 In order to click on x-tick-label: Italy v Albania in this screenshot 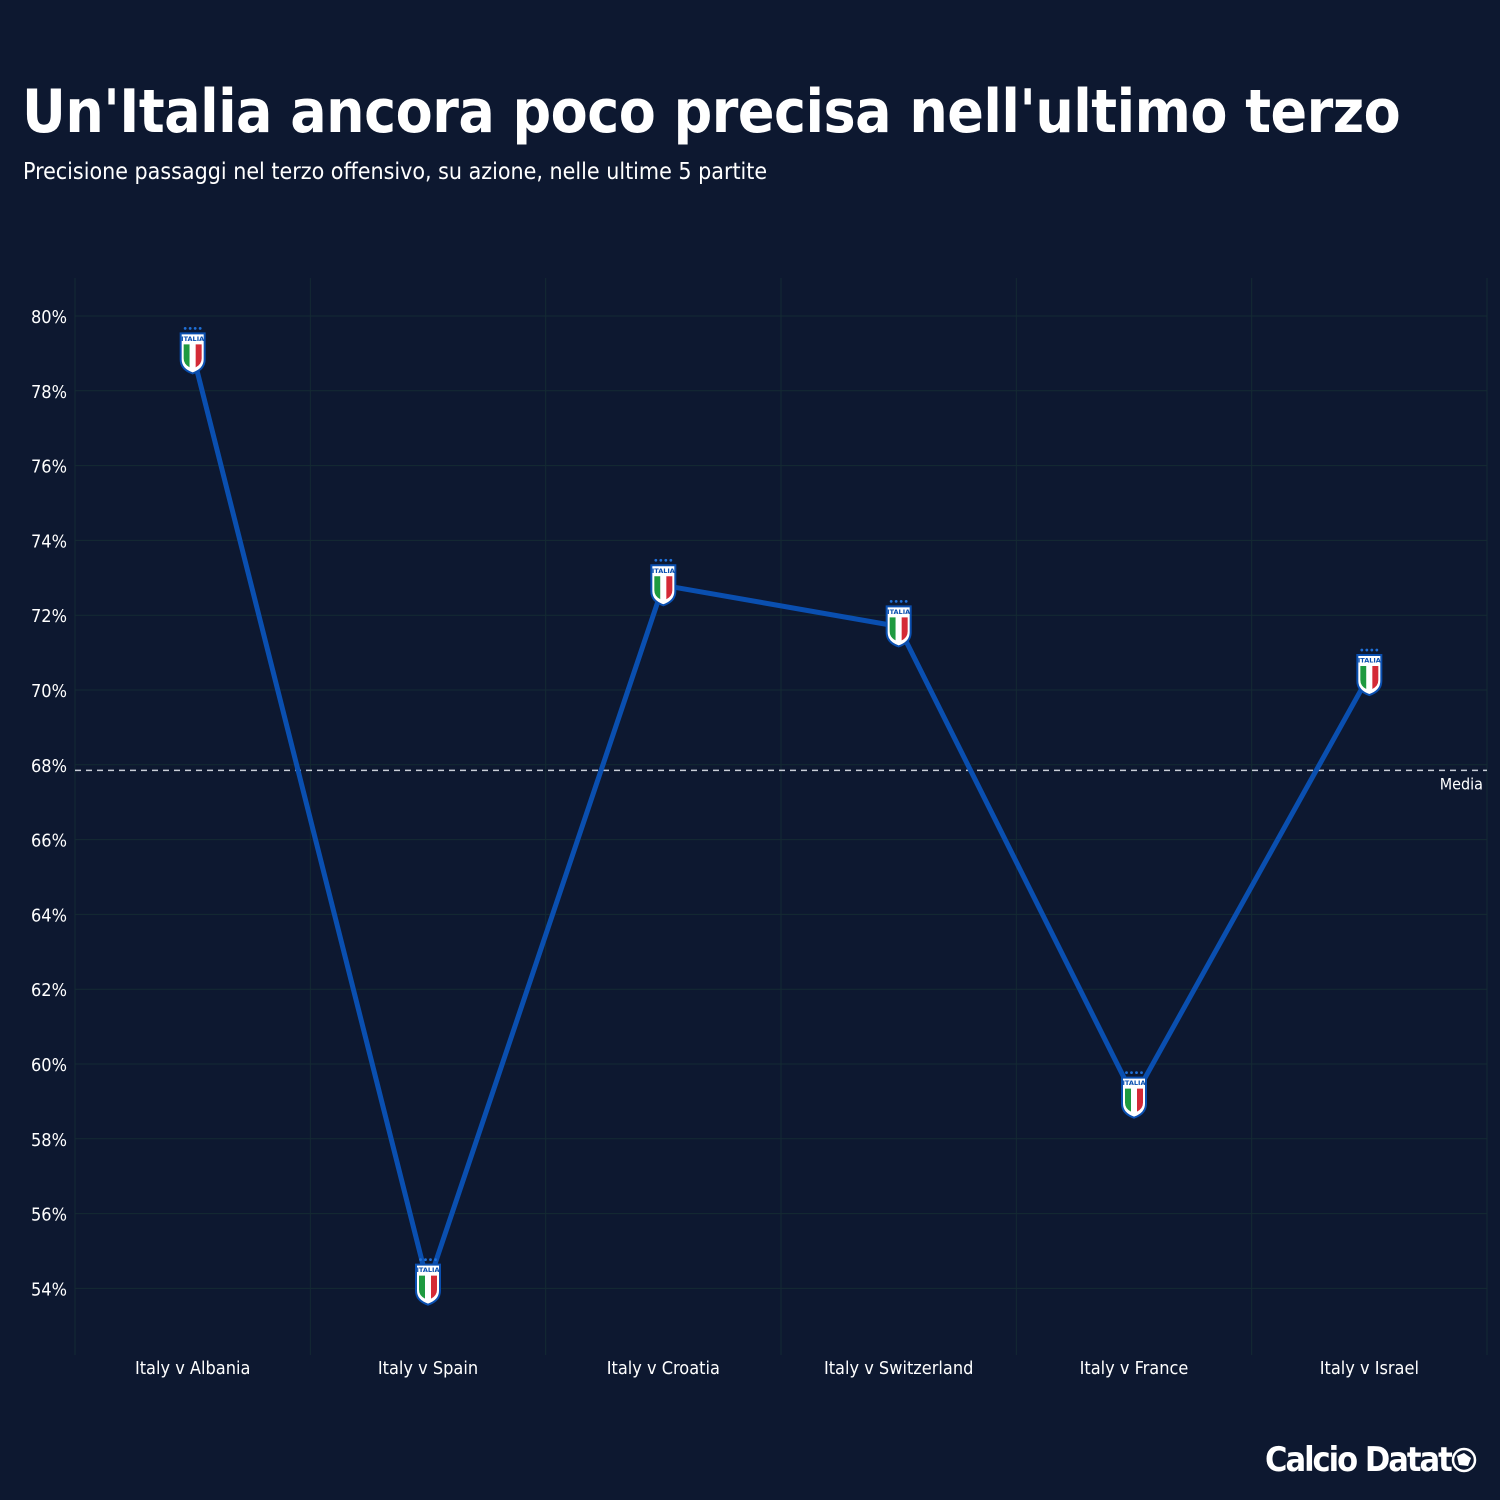, I will do `click(192, 1368)`.